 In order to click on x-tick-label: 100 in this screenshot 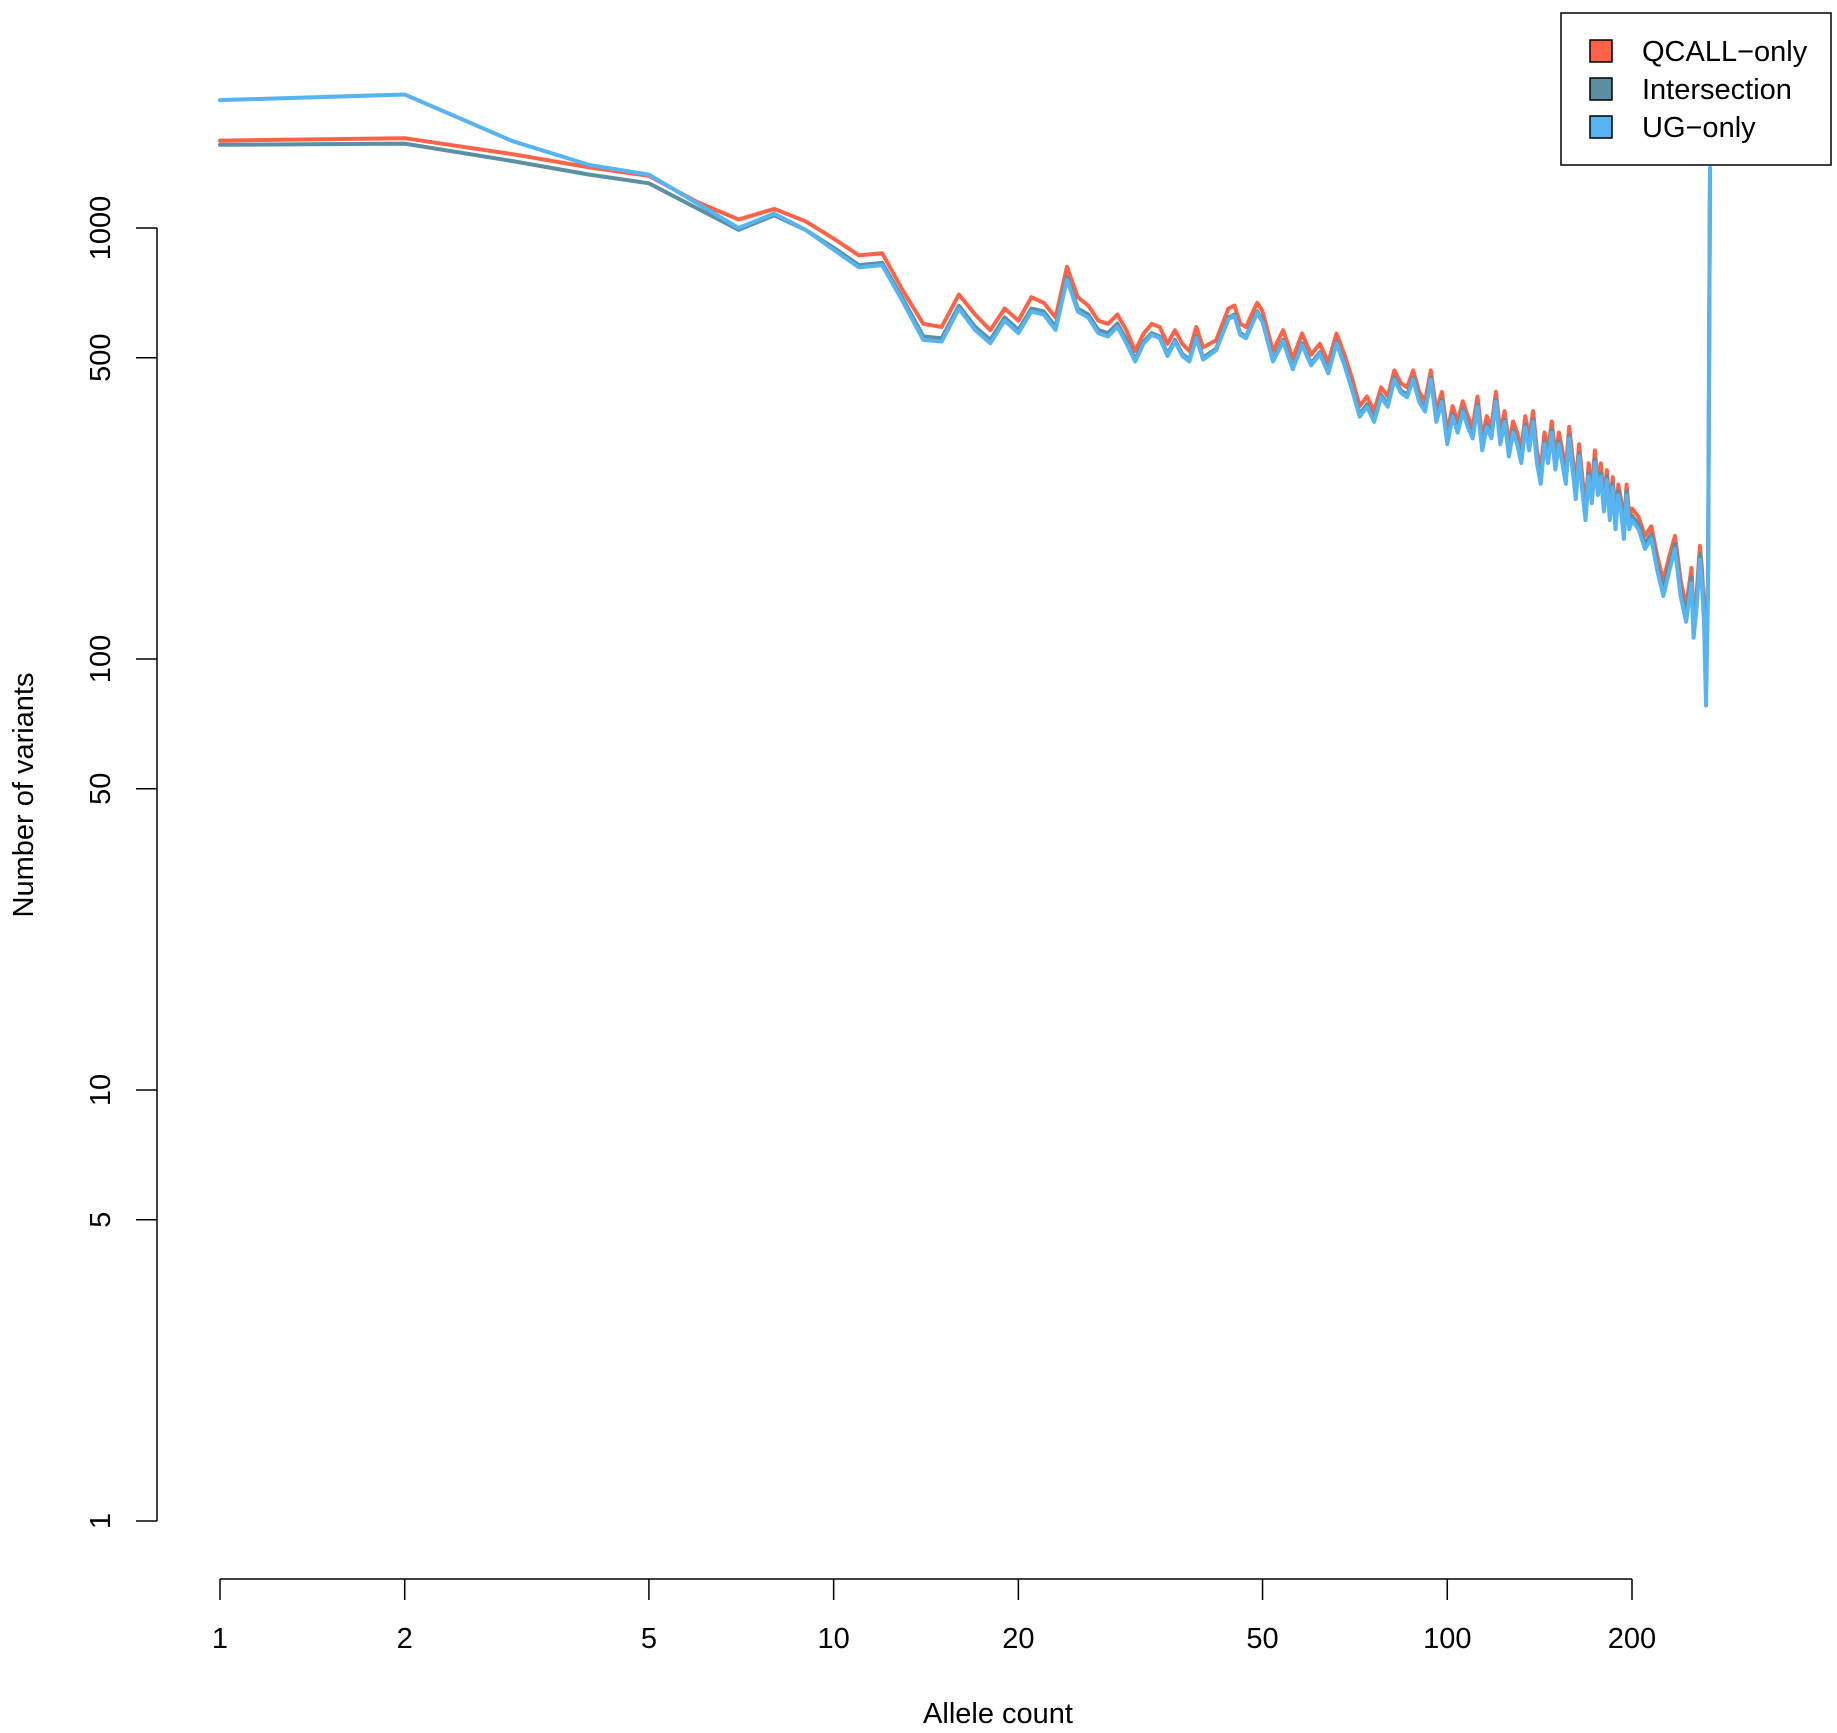, I will do `click(1447, 1639)`.